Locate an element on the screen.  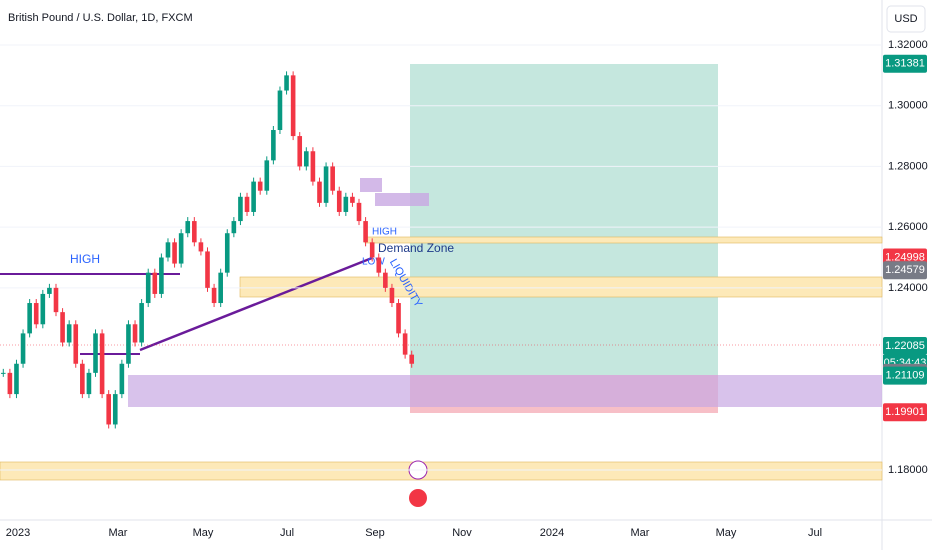
price-label: 1.31381 is located at coordinates (905, 64).